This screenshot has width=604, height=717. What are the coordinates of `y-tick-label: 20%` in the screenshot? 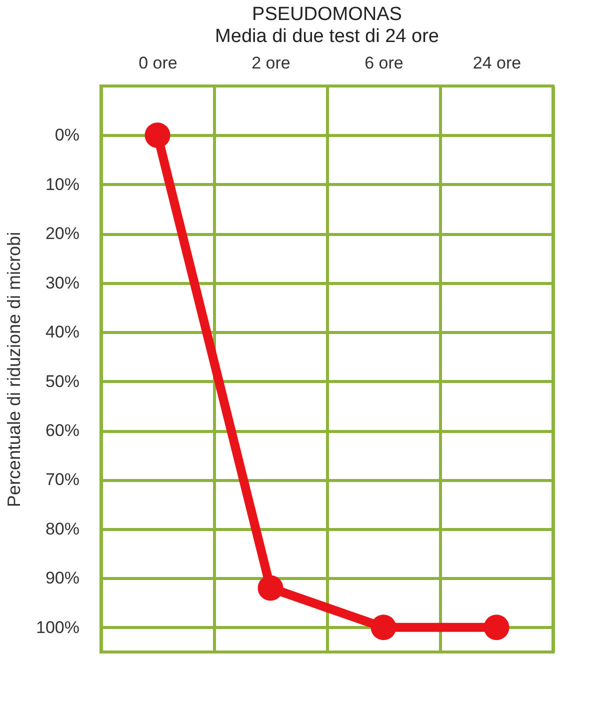 It's located at (62, 234).